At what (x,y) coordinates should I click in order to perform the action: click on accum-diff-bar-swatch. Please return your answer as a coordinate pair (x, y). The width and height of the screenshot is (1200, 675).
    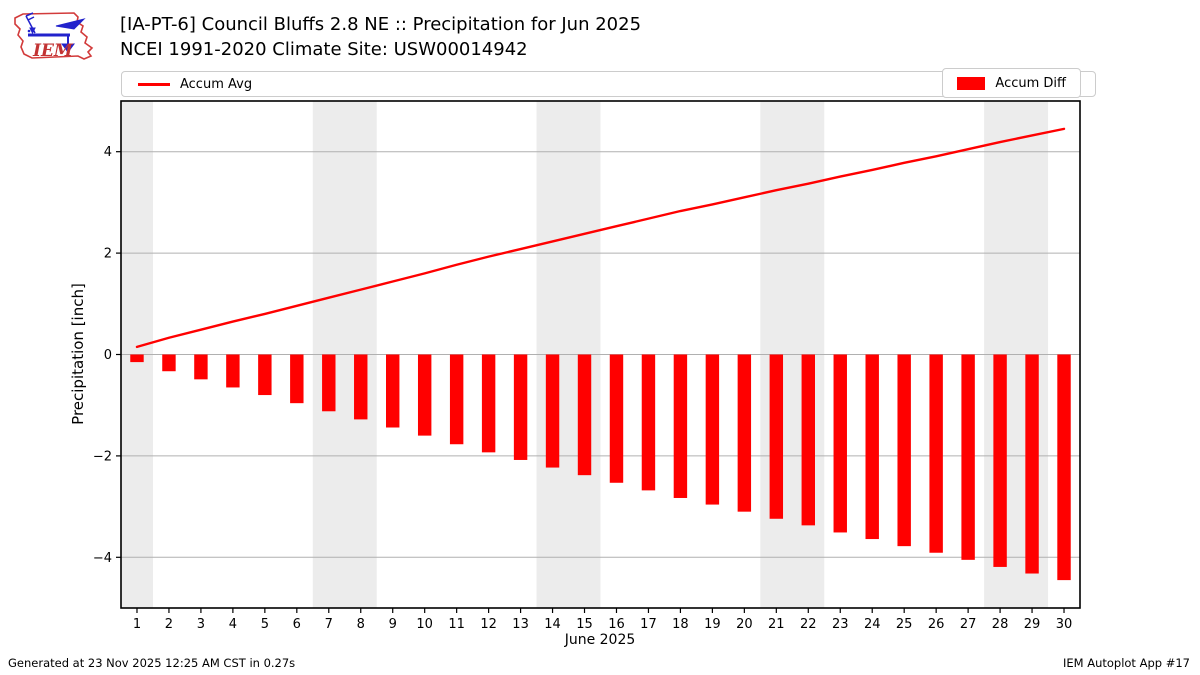
    Looking at the image, I should click on (971, 83).